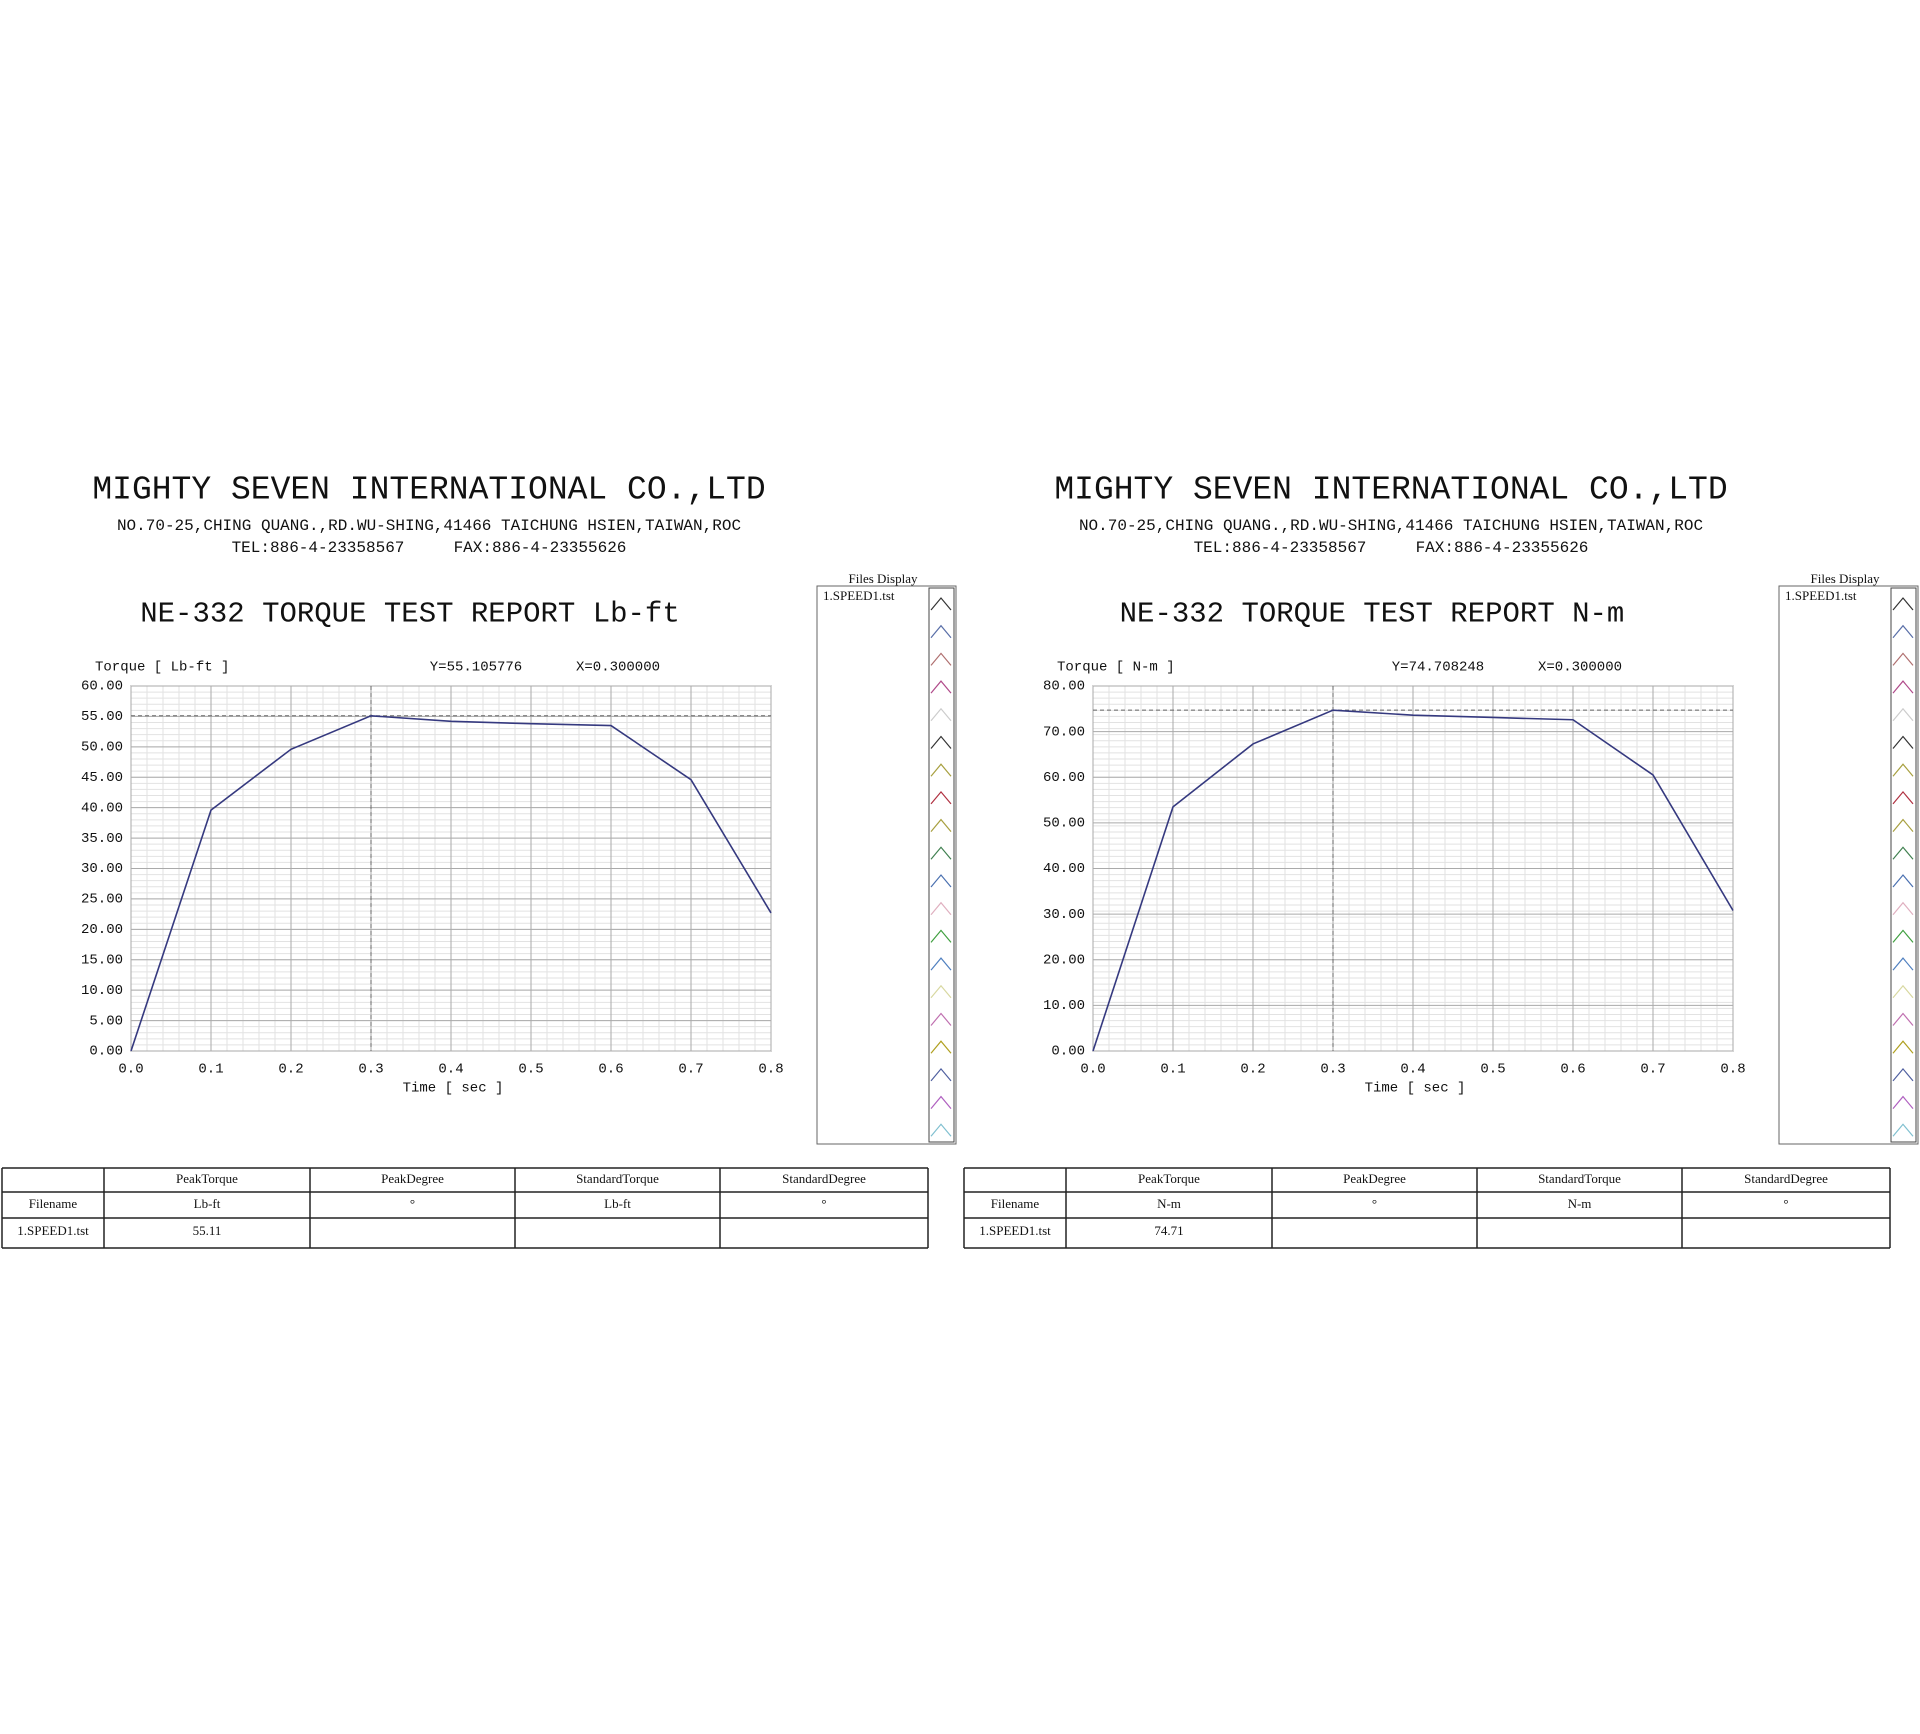 The image size is (1920, 1734). What do you see at coordinates (617, 1178) in the screenshot?
I see `column-header: StandardTorque` at bounding box center [617, 1178].